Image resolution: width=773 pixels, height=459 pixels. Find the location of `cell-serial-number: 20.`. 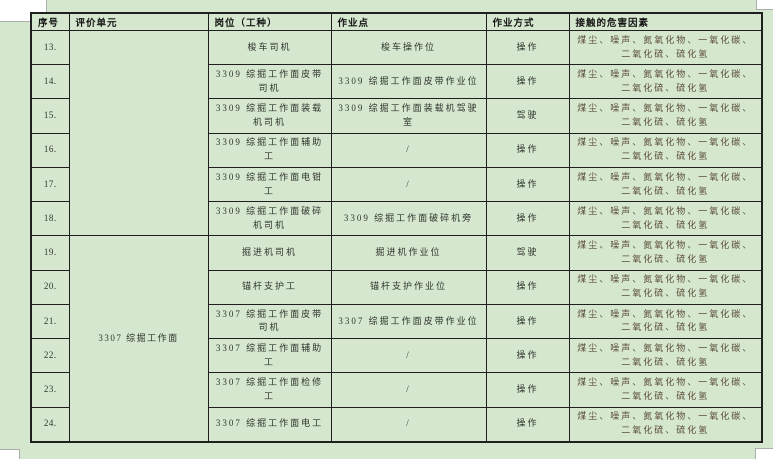

cell-serial-number: 20. is located at coordinates (50, 287).